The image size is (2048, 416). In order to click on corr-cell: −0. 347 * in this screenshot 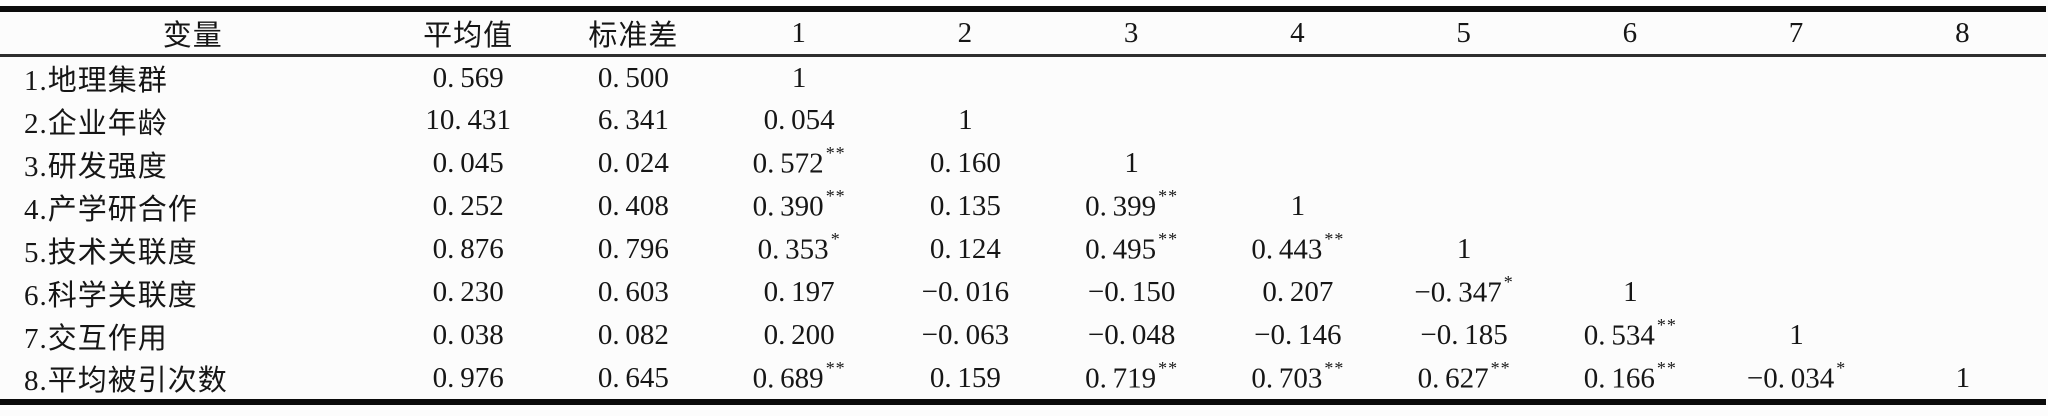, I will do `click(1464, 292)`.